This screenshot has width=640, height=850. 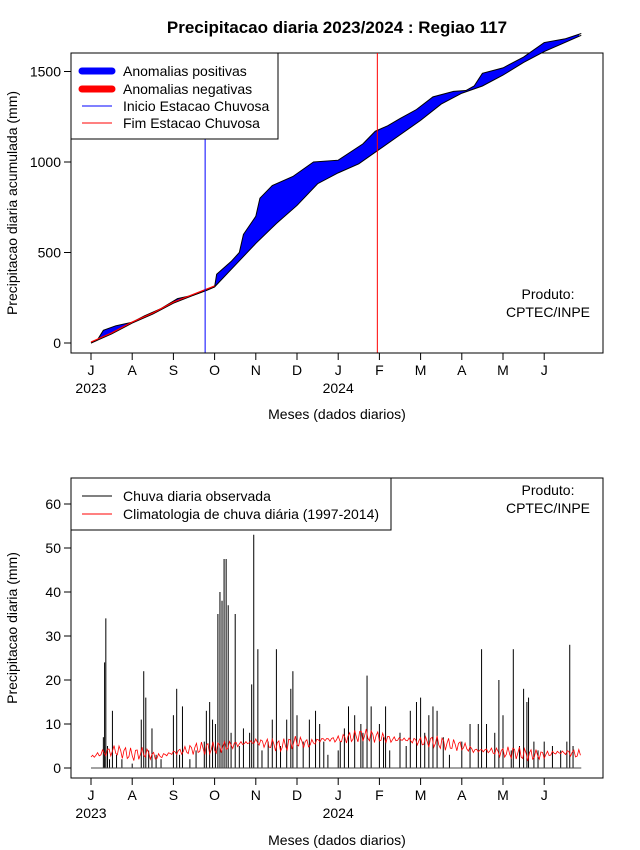 What do you see at coordinates (251, 514) in the screenshot?
I see `legend-label-climatology: Climatologia de chuva diária (1997-2014)` at bounding box center [251, 514].